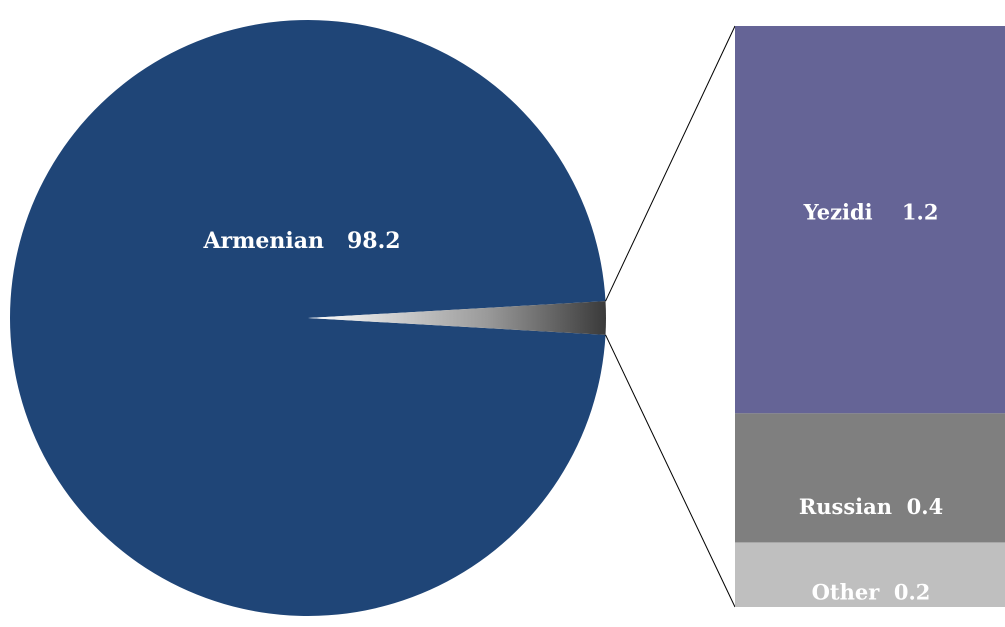  Describe the element at coordinates (871, 591) in the screenshot. I see `bar-label-other: Other 0.2` at that location.